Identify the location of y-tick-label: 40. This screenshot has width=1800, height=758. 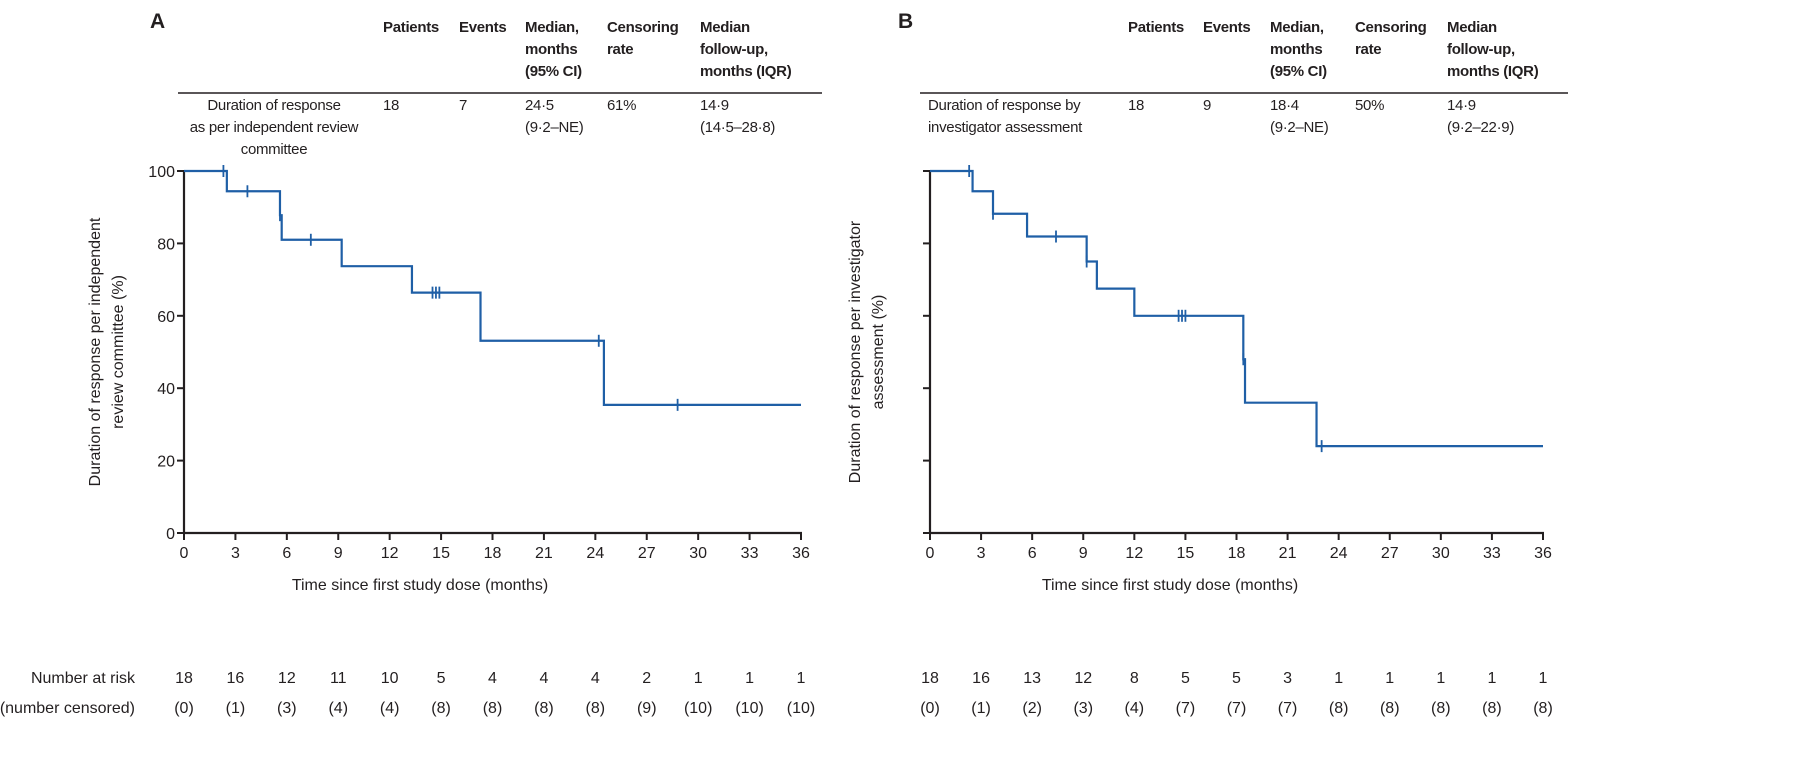
(166, 389).